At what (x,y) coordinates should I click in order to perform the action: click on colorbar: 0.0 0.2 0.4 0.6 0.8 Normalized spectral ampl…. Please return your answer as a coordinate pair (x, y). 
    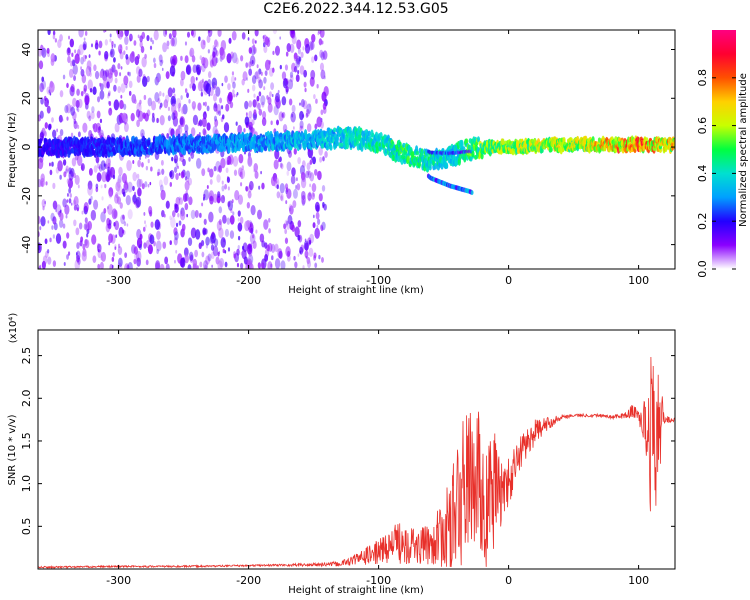
    Looking at the image, I should click on (722, 154).